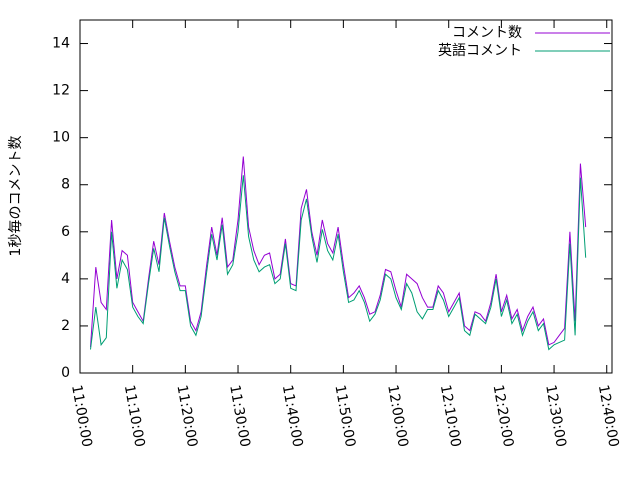 The image size is (640, 480). What do you see at coordinates (65, 232) in the screenshot?
I see `y-tick-label: 6` at bounding box center [65, 232].